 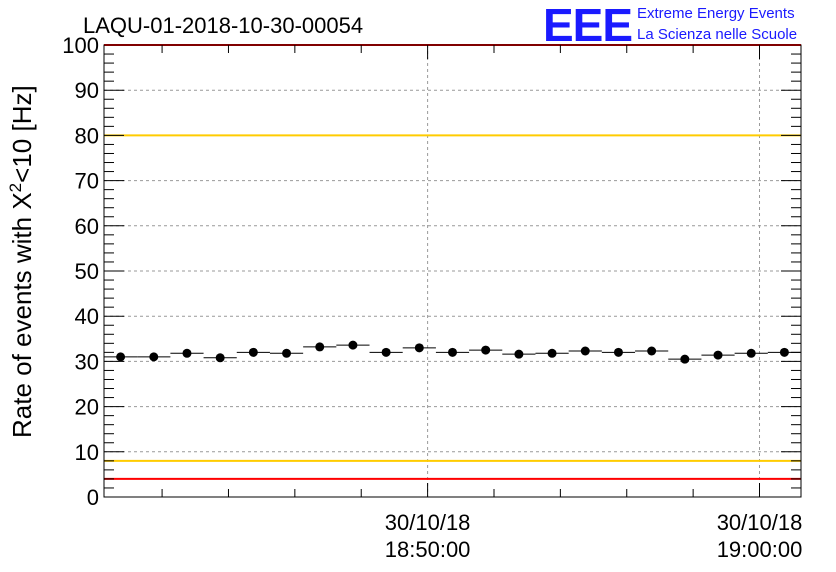 What do you see at coordinates (716, 13) in the screenshot?
I see `logo-line-1: Extreme Energy Events` at bounding box center [716, 13].